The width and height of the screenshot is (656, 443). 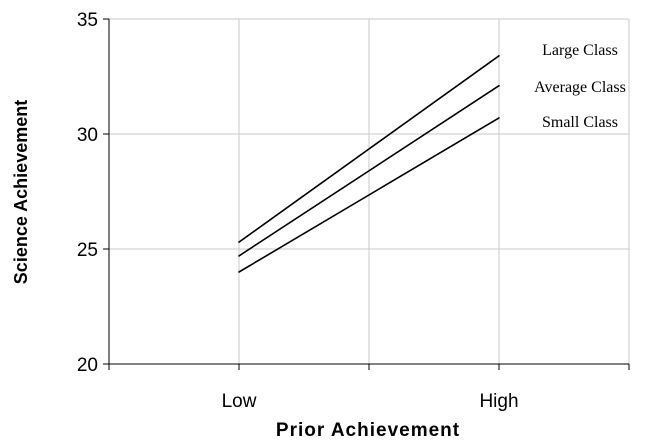 What do you see at coordinates (239, 401) in the screenshot?
I see `x-tick-label: Low` at bounding box center [239, 401].